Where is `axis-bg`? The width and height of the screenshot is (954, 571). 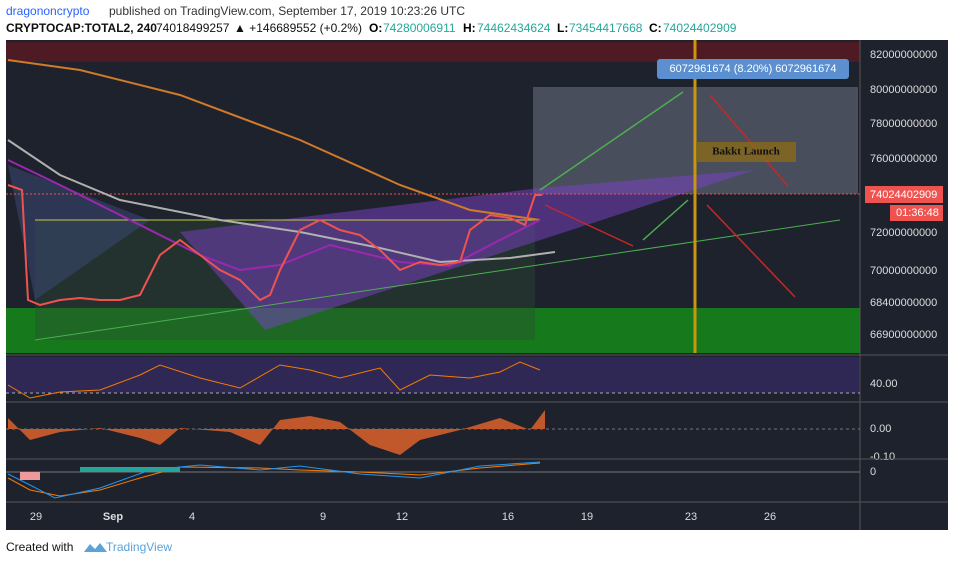 axis-bg is located at coordinates (904, 285).